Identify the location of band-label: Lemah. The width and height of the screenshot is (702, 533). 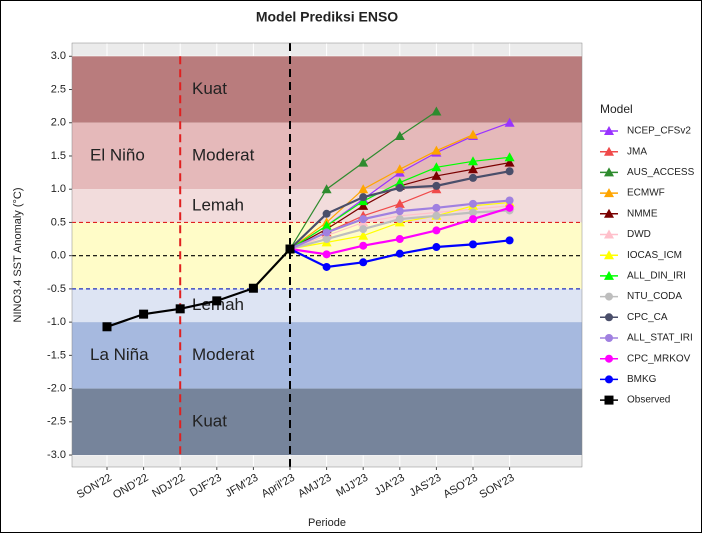
(218, 204).